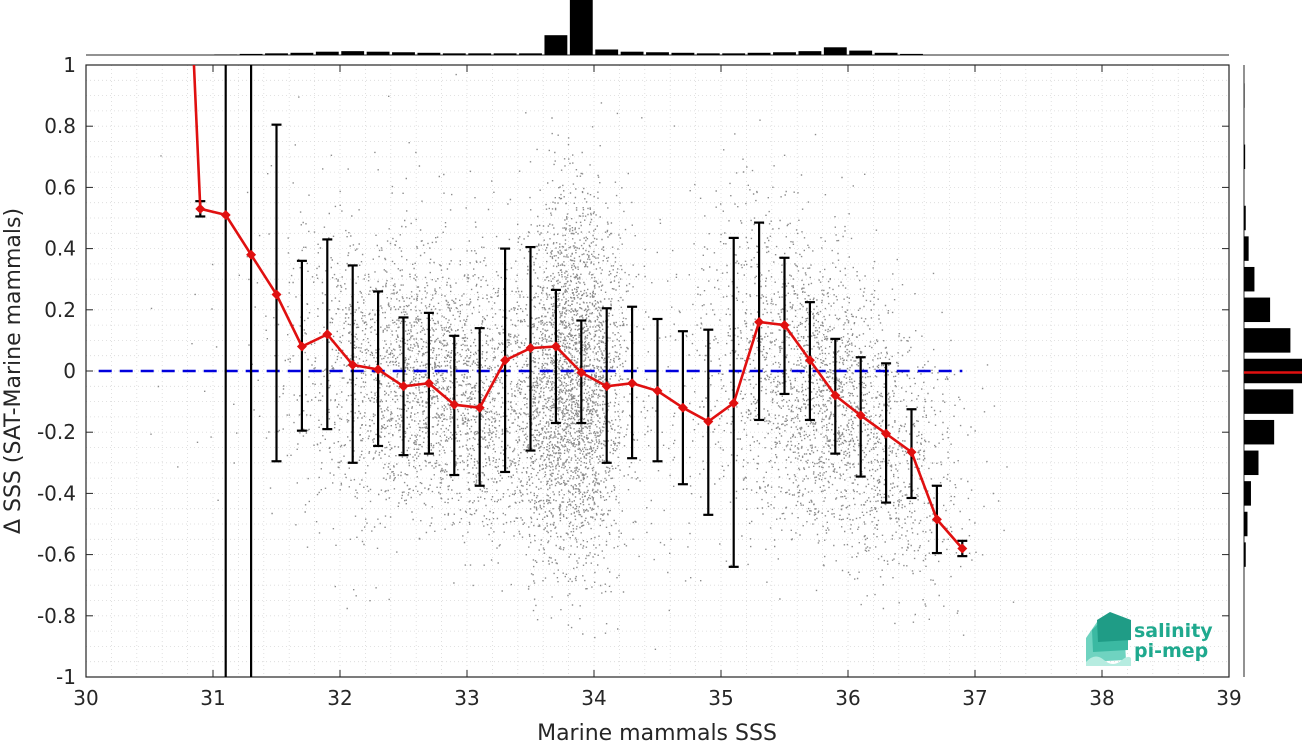 The height and width of the screenshot is (742, 1302). Describe the element at coordinates (56, 432) in the screenshot. I see `y-tick-label: -0.2` at that location.